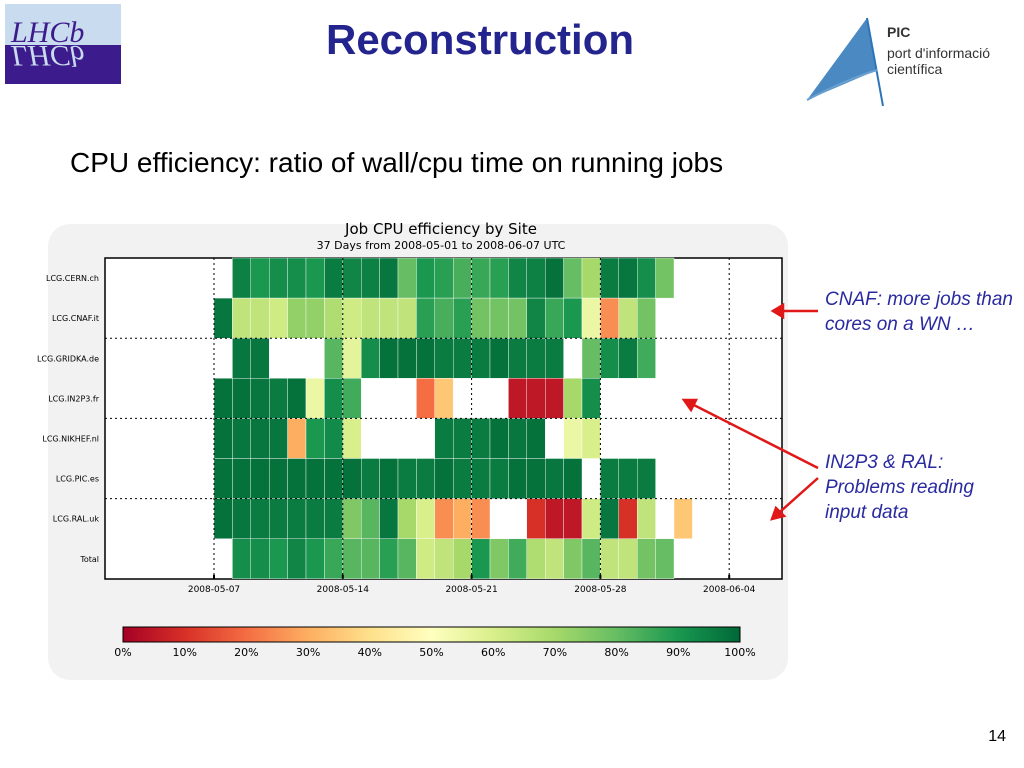 The width and height of the screenshot is (1024, 768). Describe the element at coordinates (343, 590) in the screenshot. I see `x-tick-label: 2008-05-14` at that location.